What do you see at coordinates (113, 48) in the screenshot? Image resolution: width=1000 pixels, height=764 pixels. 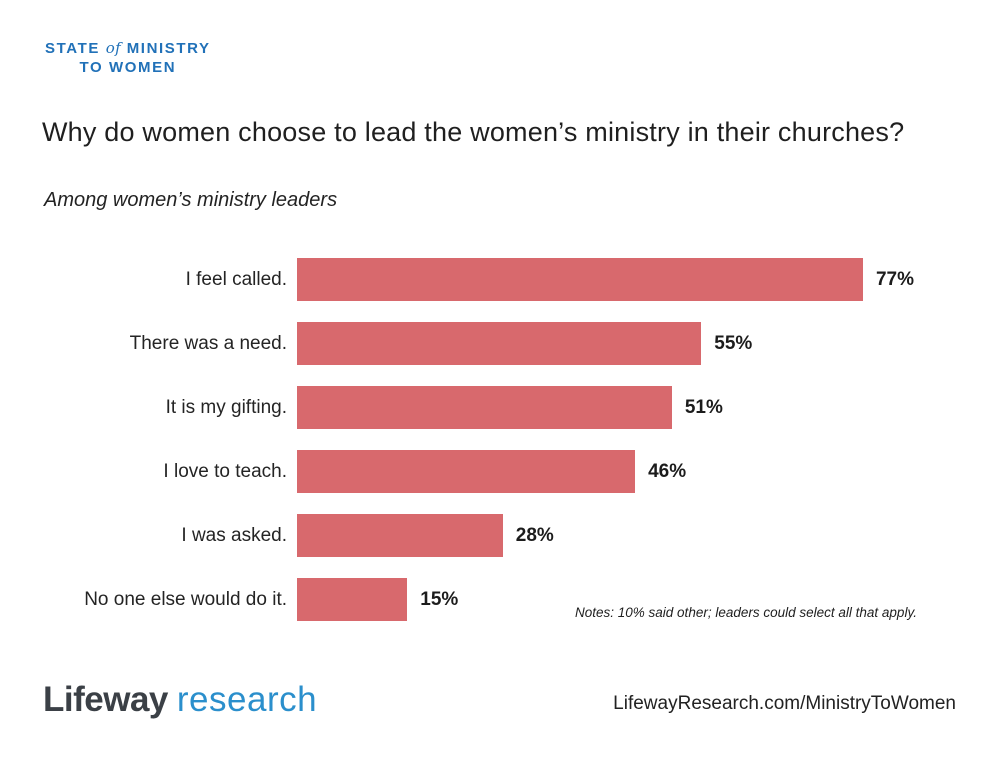 I see `logo-word-of: of` at bounding box center [113, 48].